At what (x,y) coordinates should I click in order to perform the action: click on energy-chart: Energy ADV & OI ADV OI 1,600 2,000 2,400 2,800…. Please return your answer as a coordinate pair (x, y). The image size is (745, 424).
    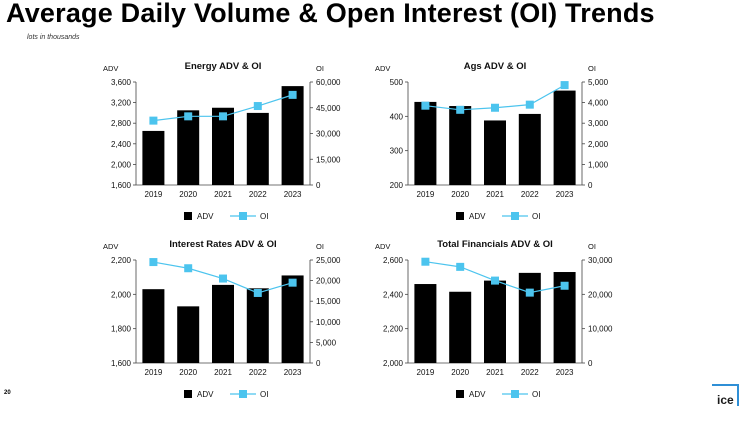
    Looking at the image, I should click on (222, 141).